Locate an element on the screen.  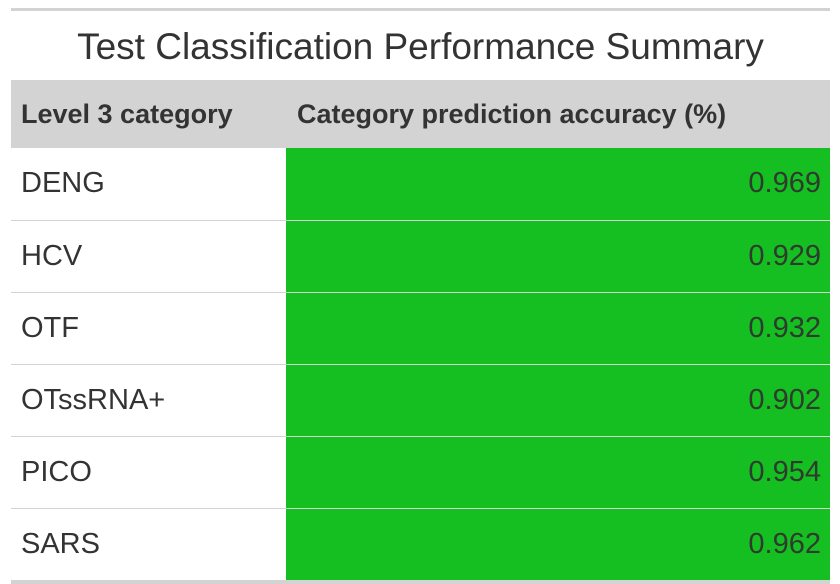
table-row: PICO 0.954 is located at coordinates (420, 472).